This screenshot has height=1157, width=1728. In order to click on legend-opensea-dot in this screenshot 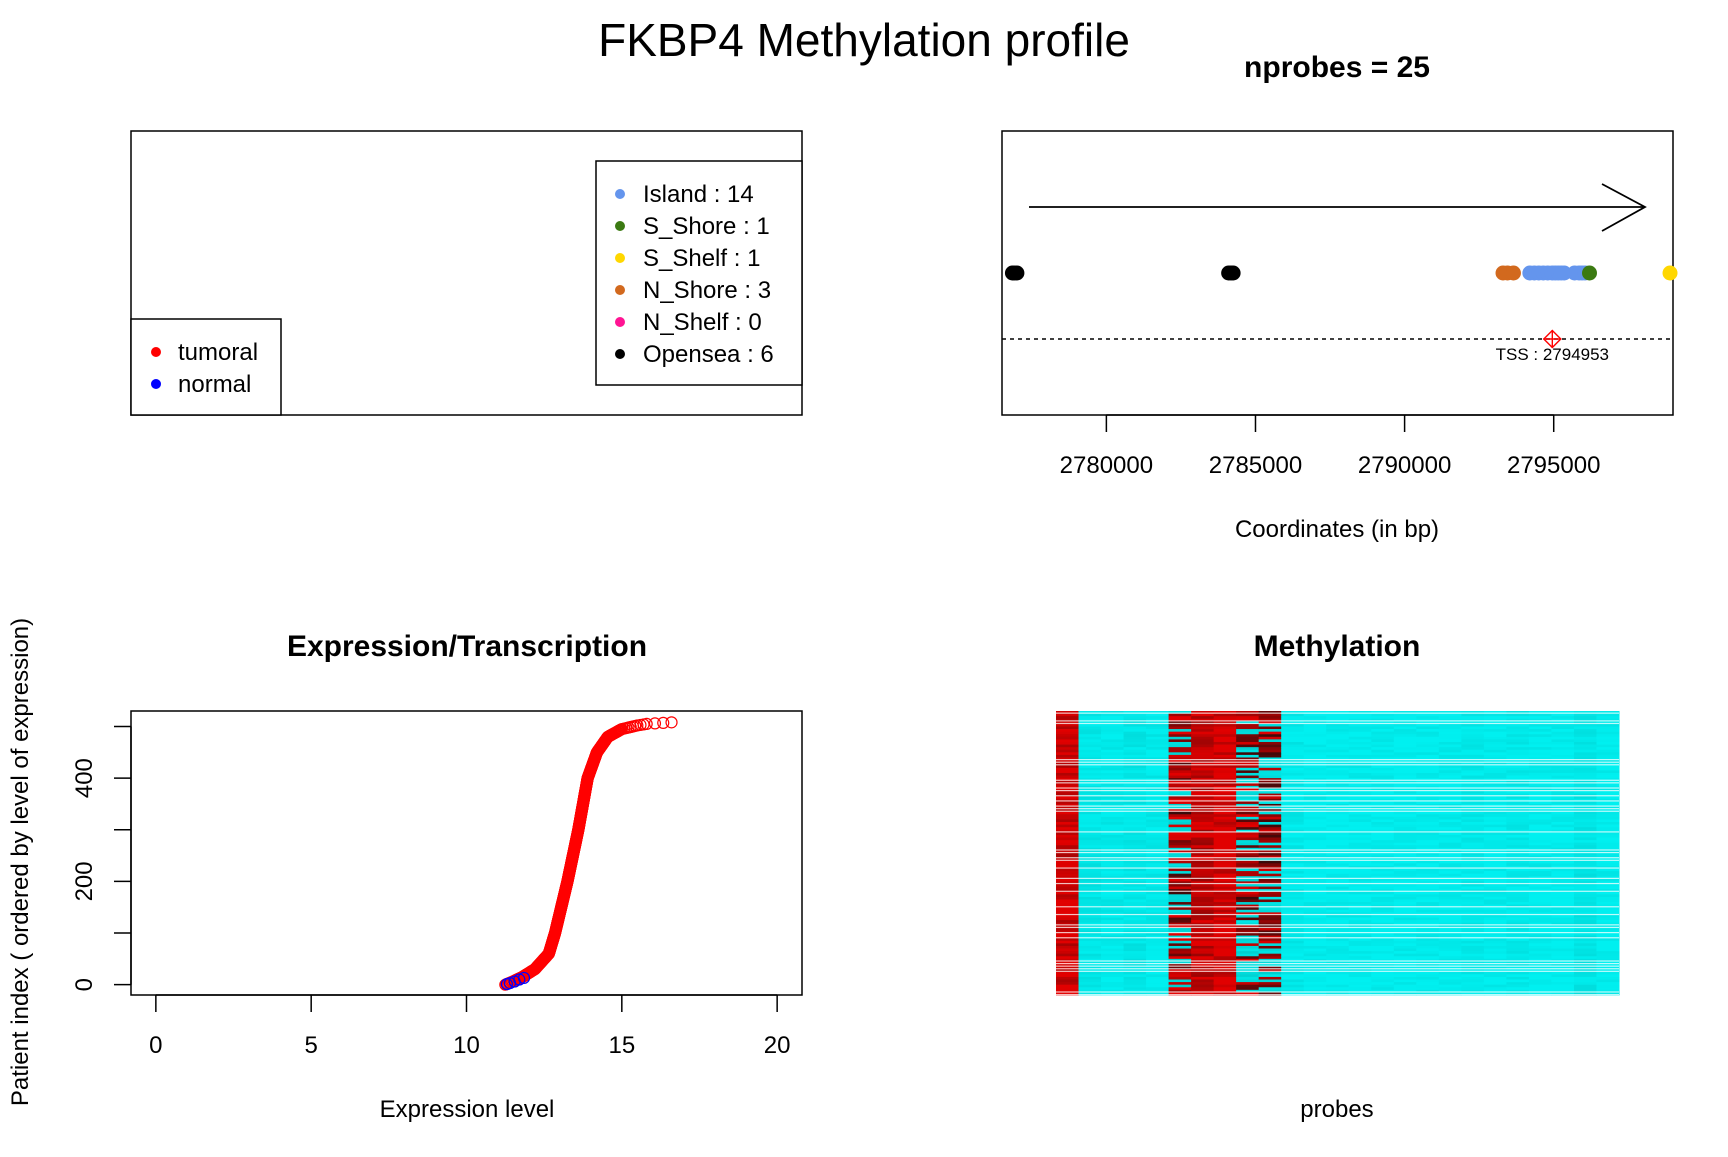, I will do `click(620, 354)`.